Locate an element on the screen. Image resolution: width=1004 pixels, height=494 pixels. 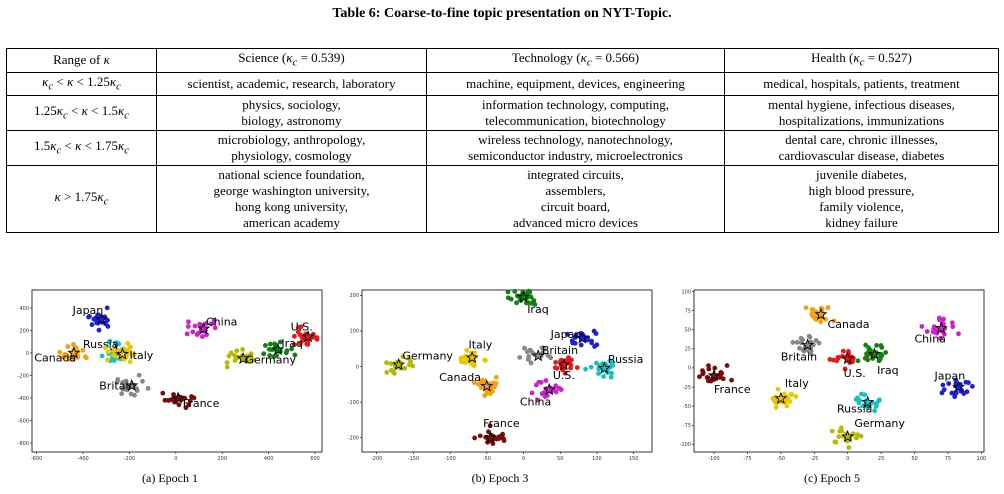
x-tick-label: 50 is located at coordinates (914, 459).